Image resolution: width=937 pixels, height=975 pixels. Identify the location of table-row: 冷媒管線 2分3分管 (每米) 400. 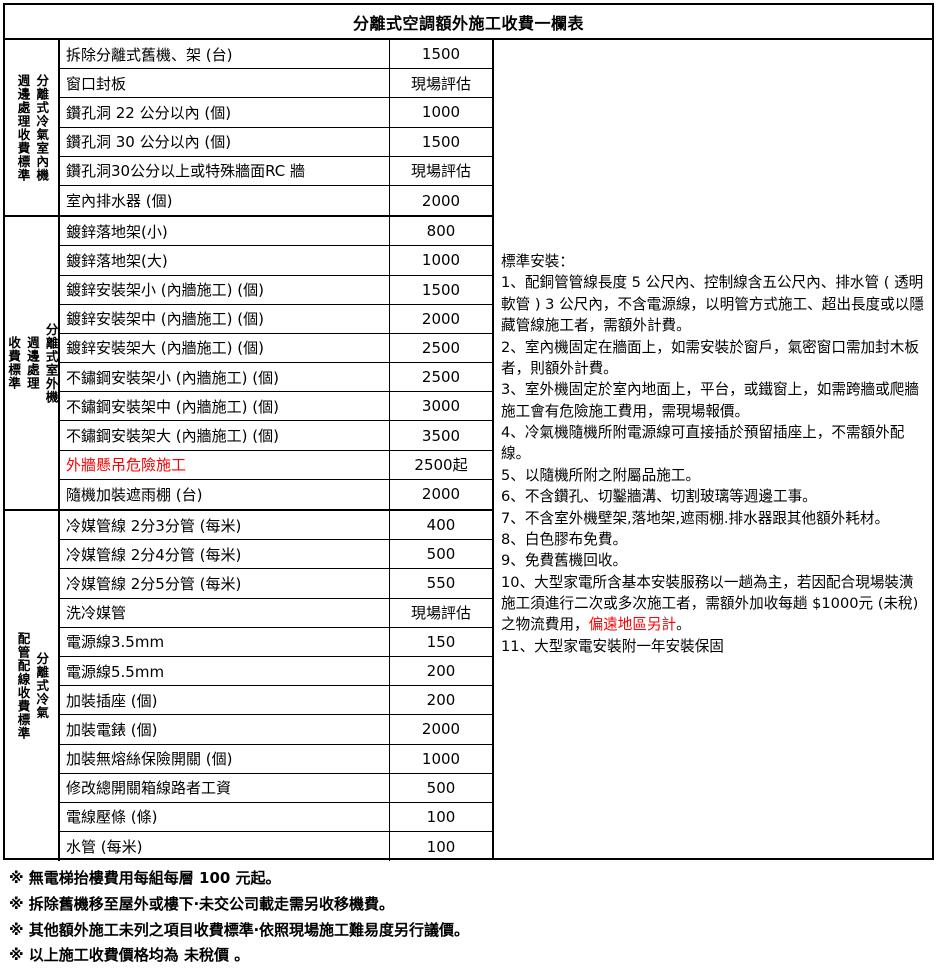
(276, 526).